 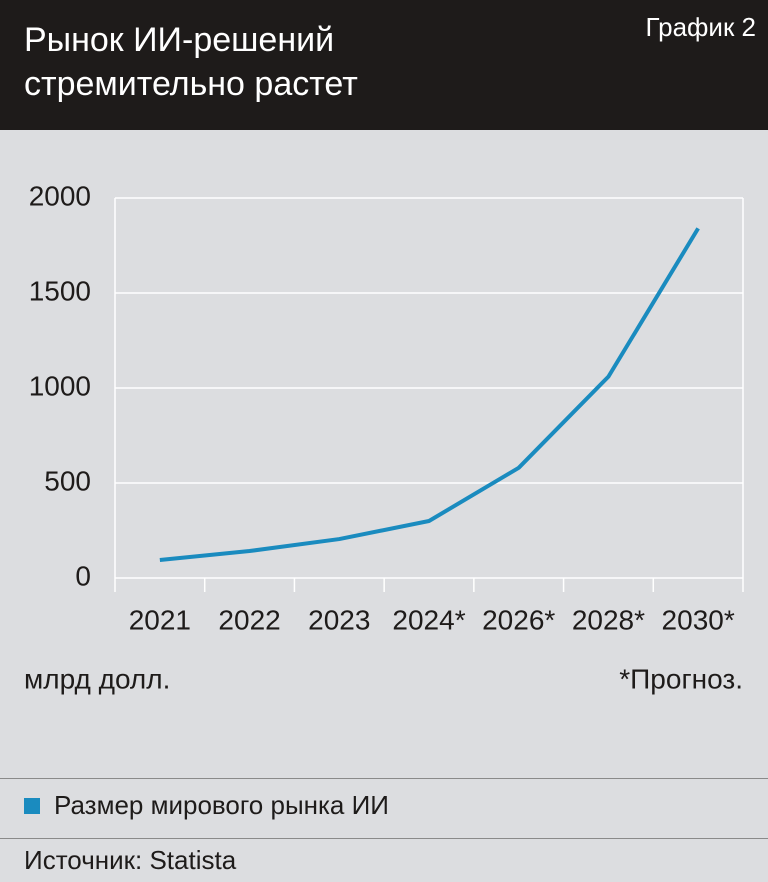 What do you see at coordinates (160, 619) in the screenshot?
I see `x-tick-label: 2021` at bounding box center [160, 619].